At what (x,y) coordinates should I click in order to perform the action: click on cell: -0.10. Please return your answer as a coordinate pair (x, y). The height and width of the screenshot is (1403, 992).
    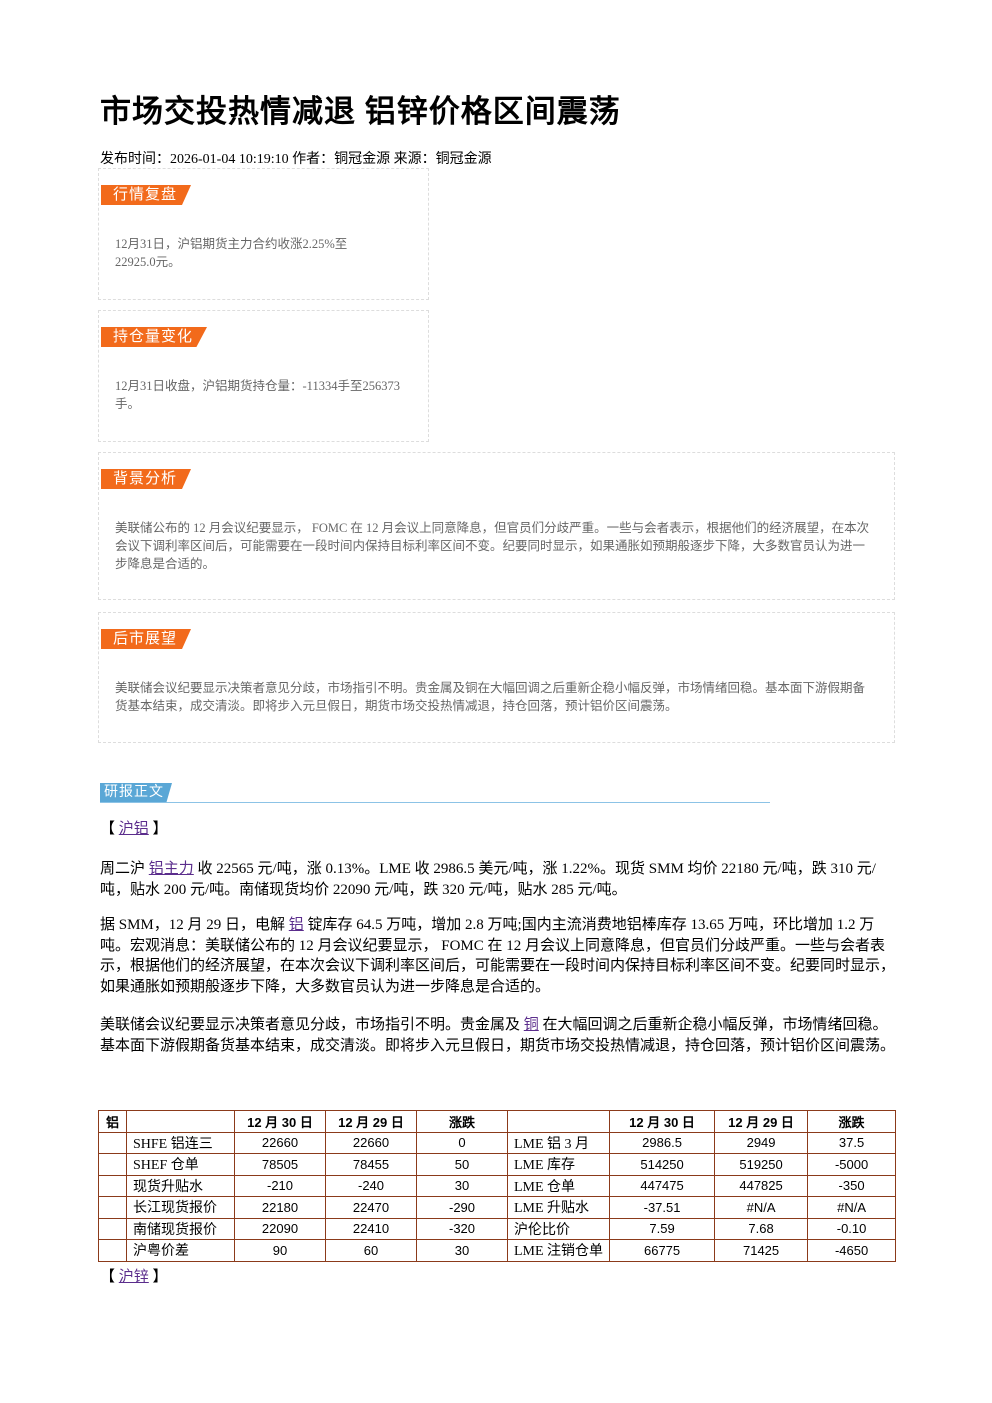
    Looking at the image, I should click on (852, 1228).